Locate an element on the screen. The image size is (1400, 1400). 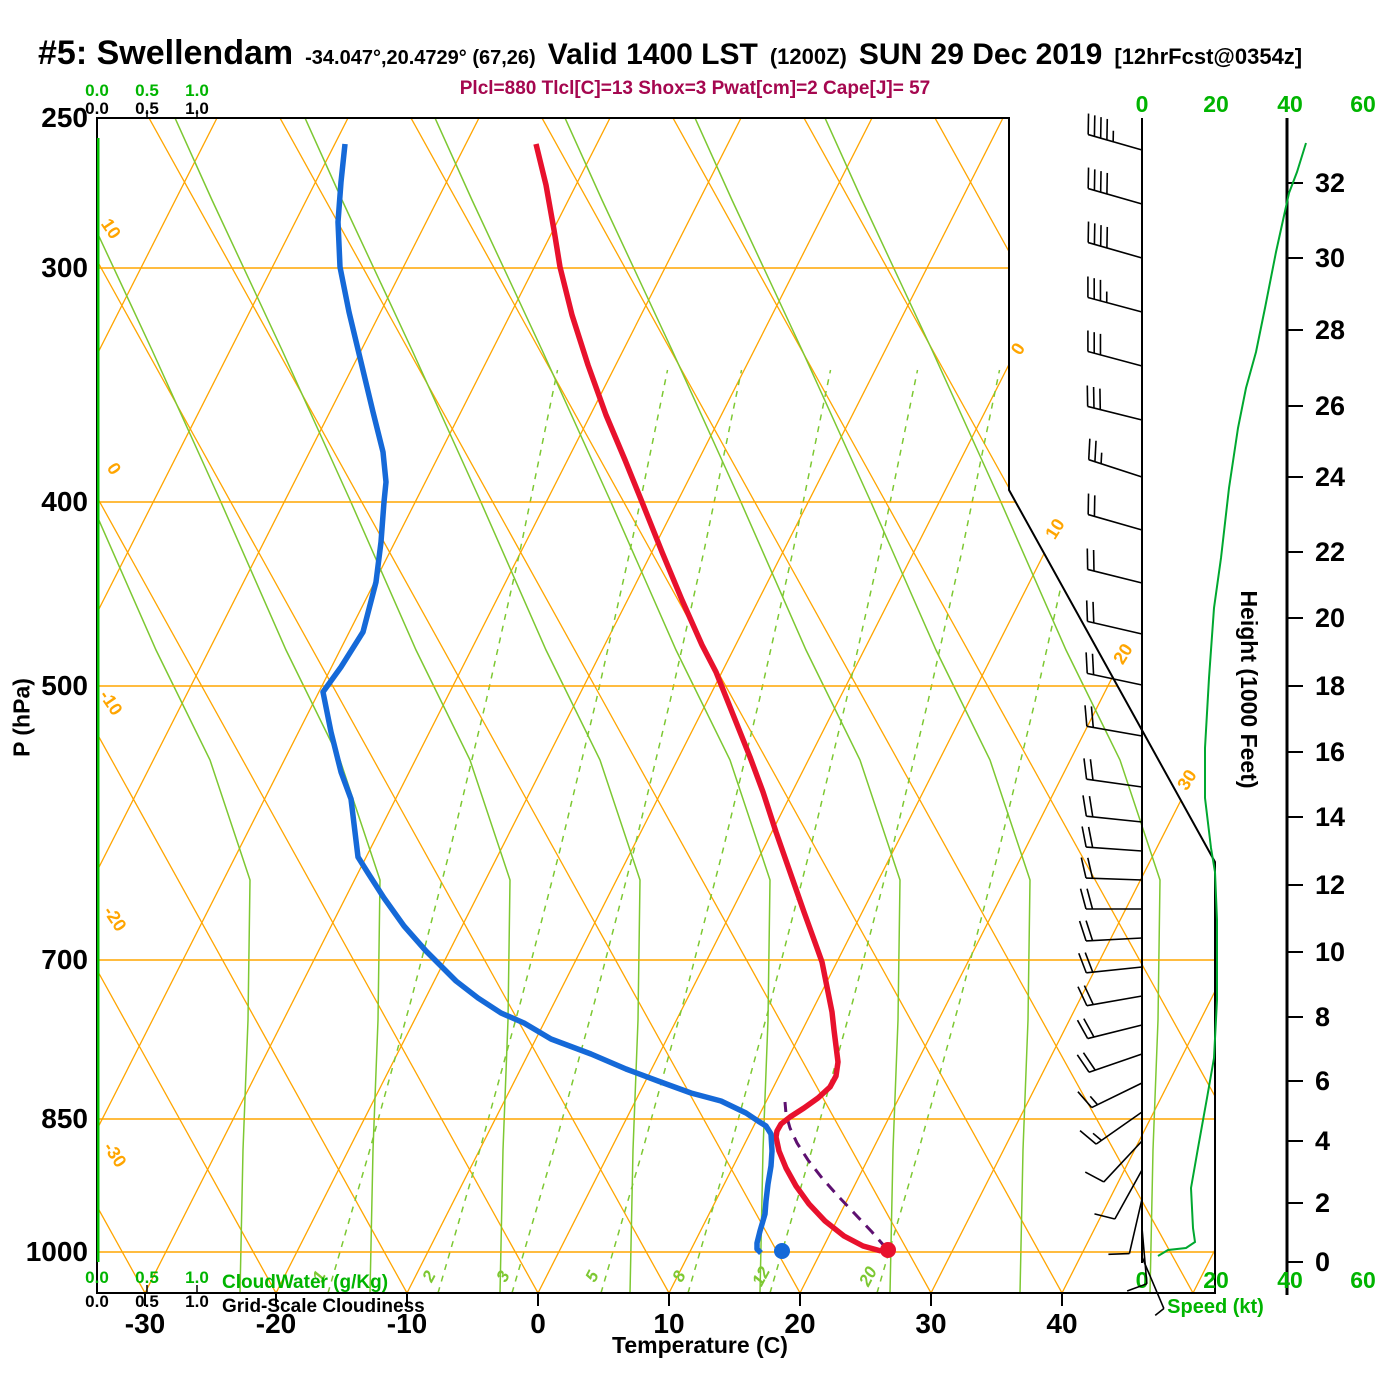
svg-text: 6 is located at coordinates (1322, 1081).